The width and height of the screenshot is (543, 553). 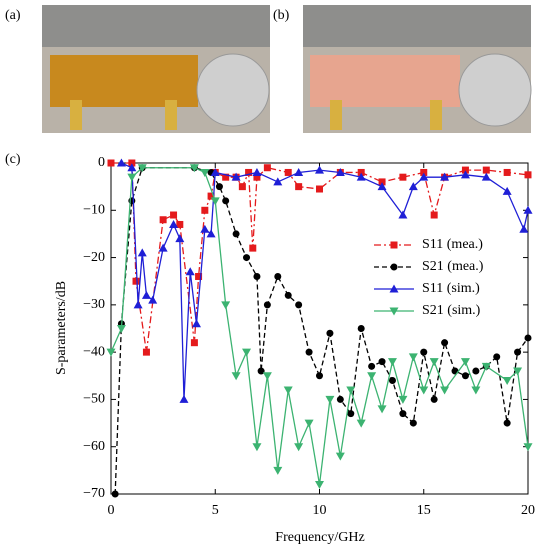 What do you see at coordinates (320, 510) in the screenshot?
I see `x-tick-label: 10` at bounding box center [320, 510].